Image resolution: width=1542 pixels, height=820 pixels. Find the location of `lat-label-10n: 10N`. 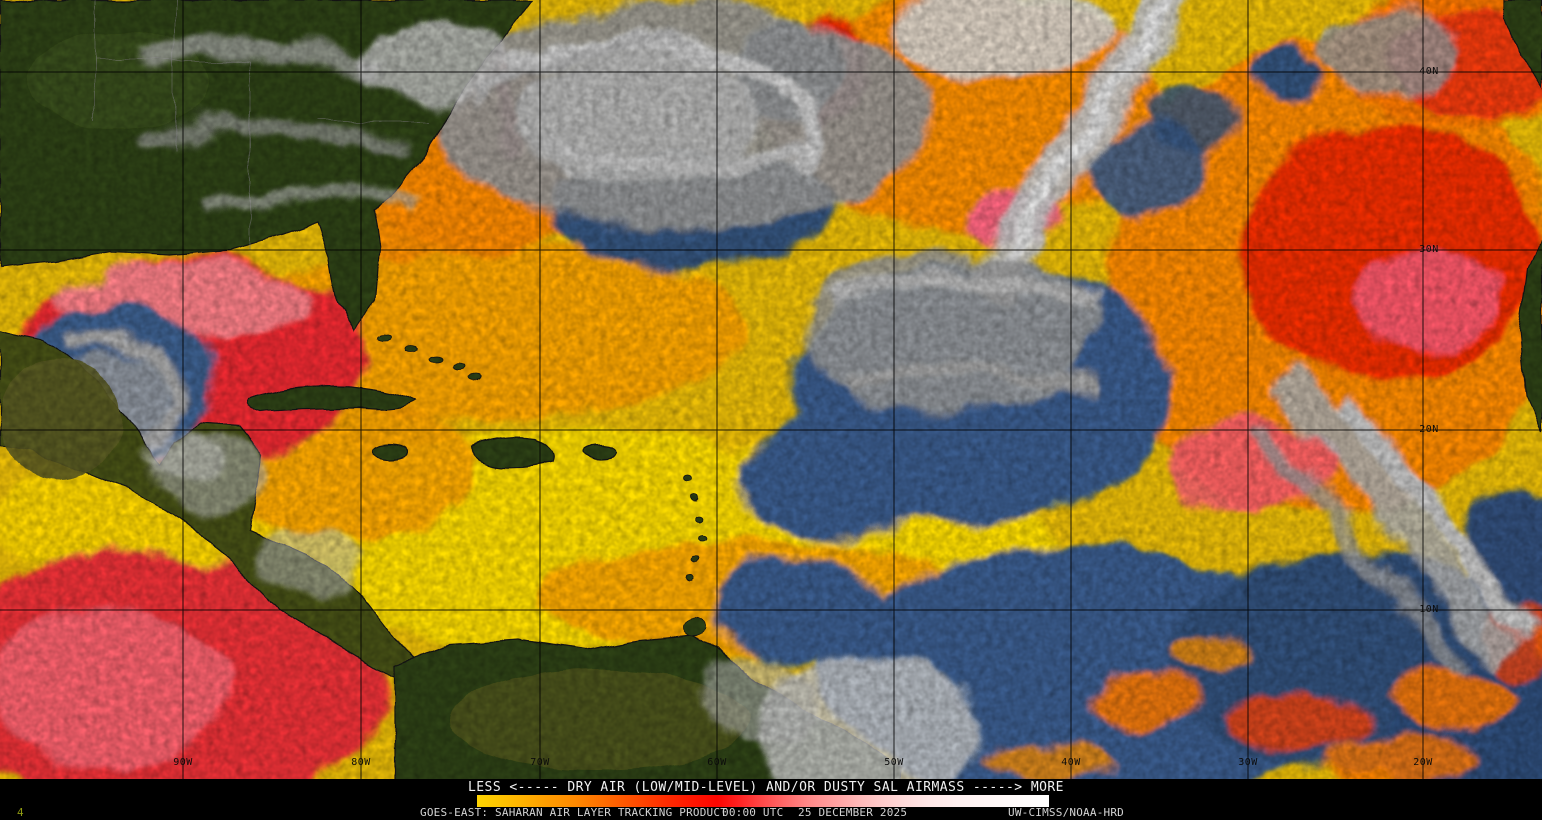

lat-label-10n: 10N is located at coordinates (1429, 609).